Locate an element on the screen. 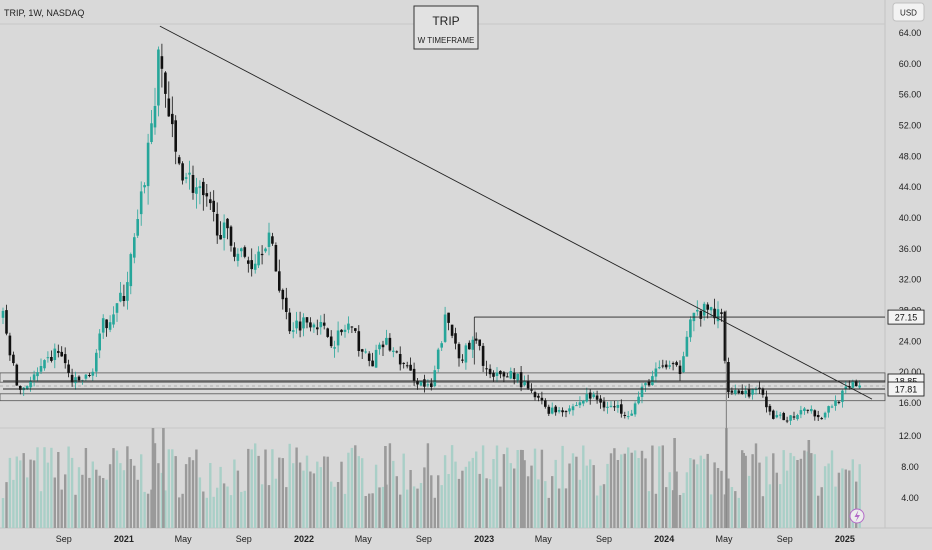 The height and width of the screenshot is (550, 932). x-tick-label: May is located at coordinates (364, 539).